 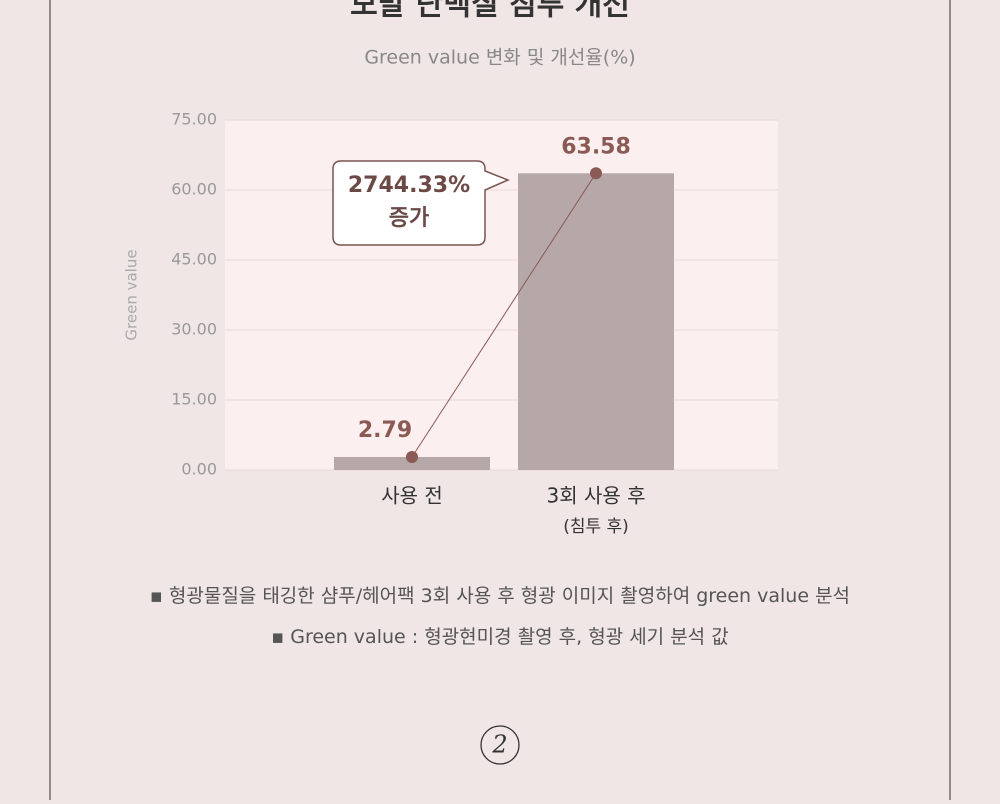 I want to click on x-tick-sublabel: (침투 후), so click(x=596, y=527).